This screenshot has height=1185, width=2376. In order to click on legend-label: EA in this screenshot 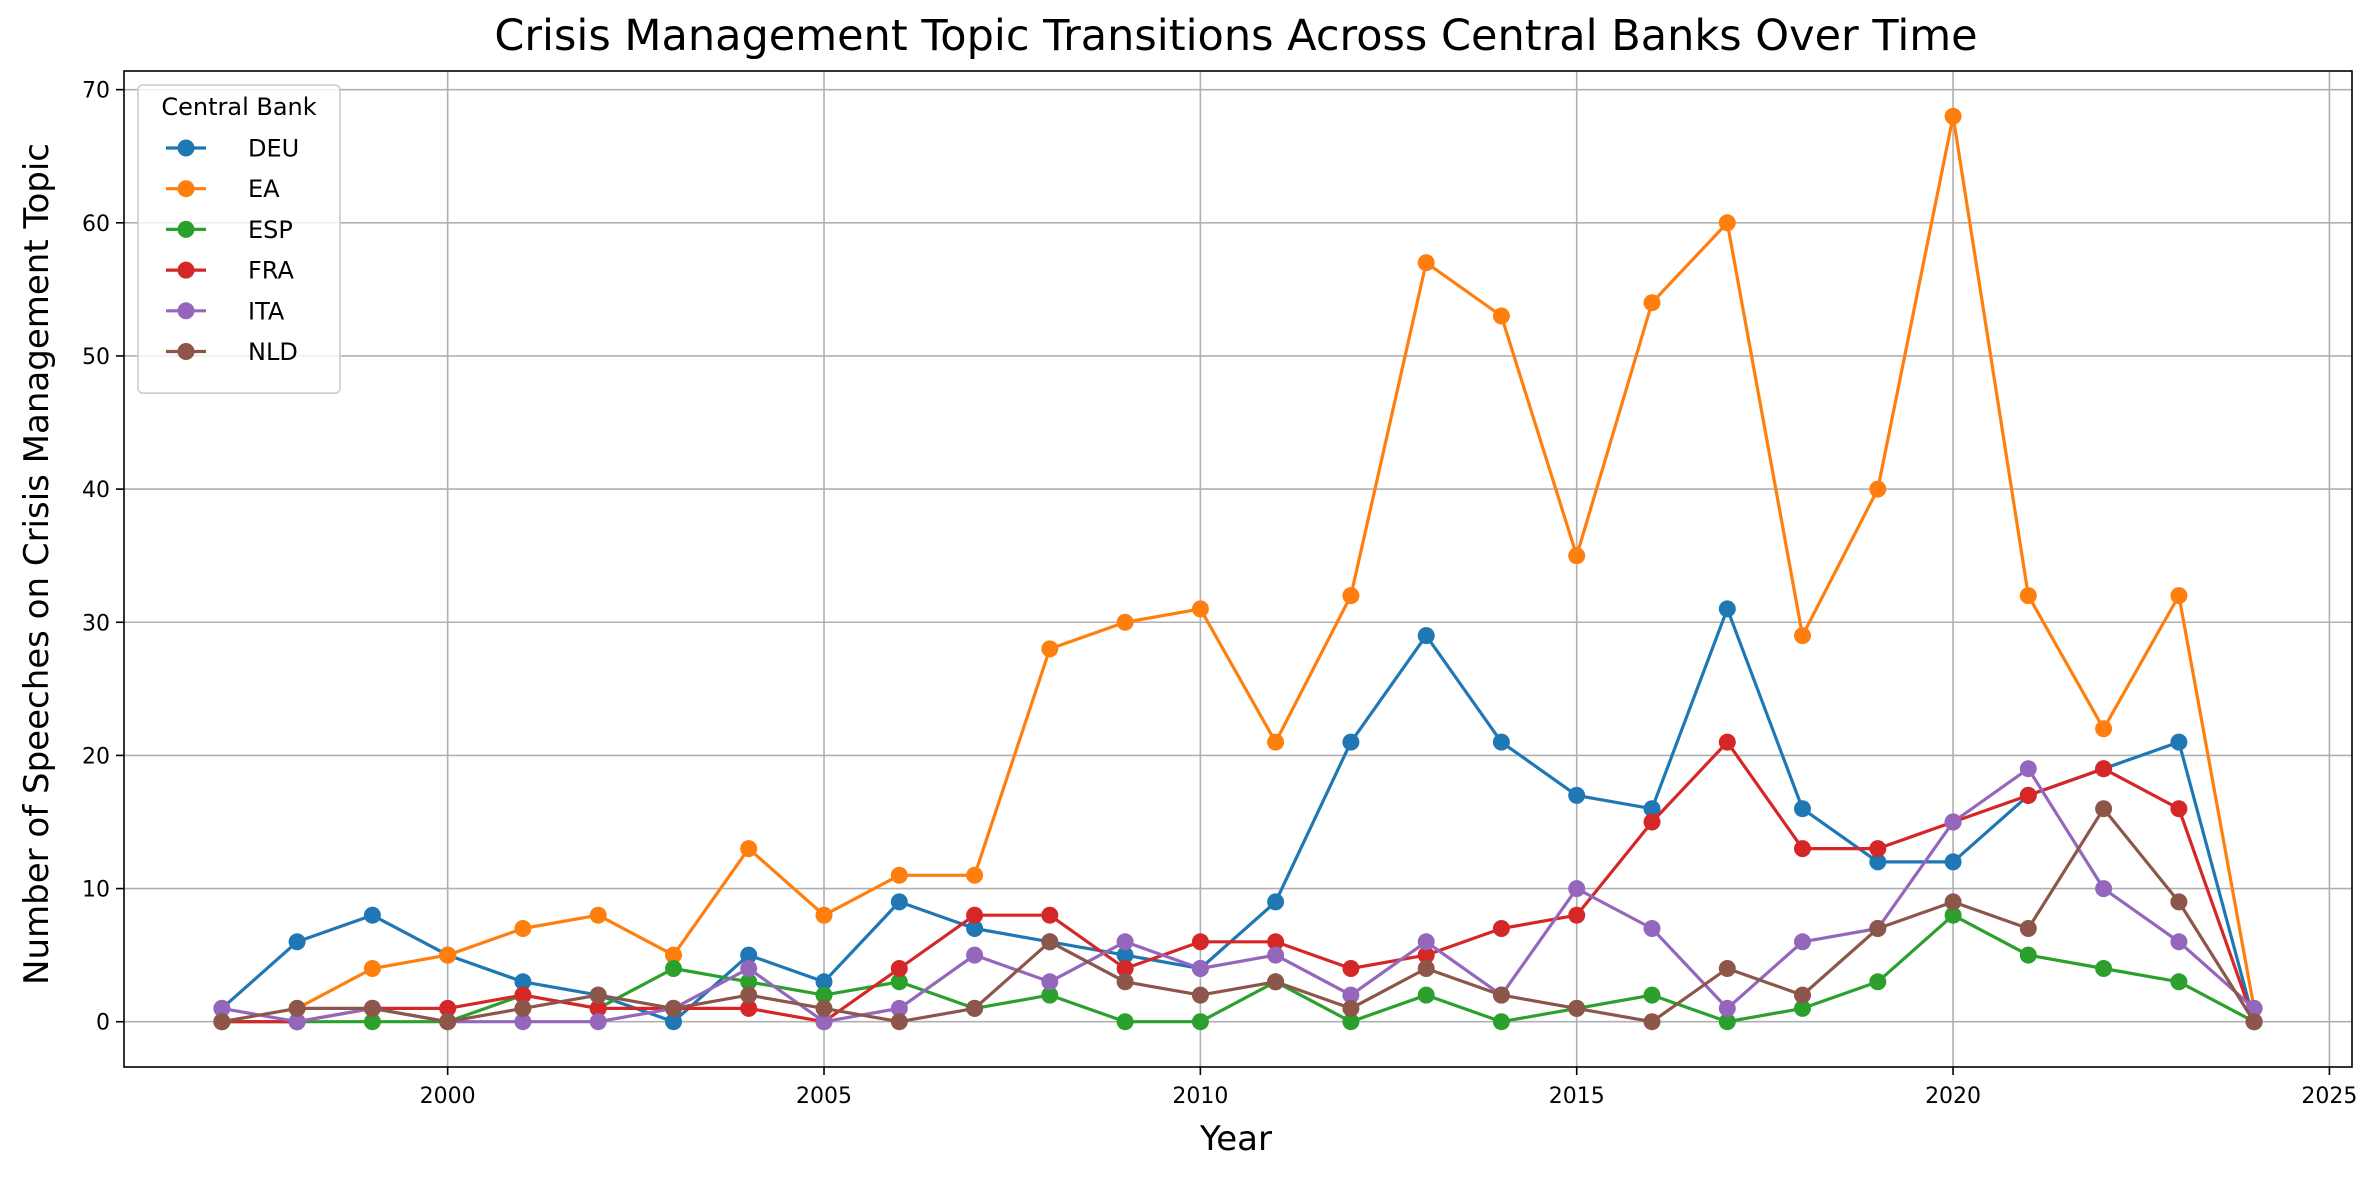, I will do `click(264, 189)`.